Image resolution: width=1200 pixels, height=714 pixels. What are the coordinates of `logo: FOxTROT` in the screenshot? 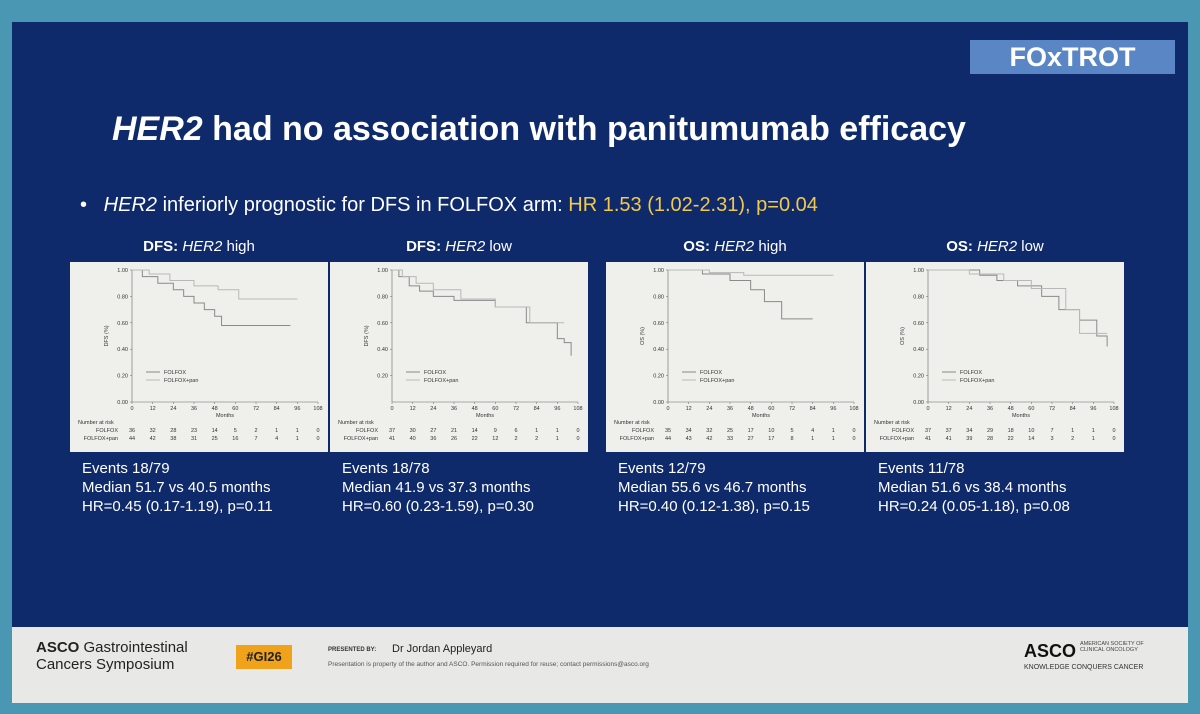 It's located at (1072, 57).